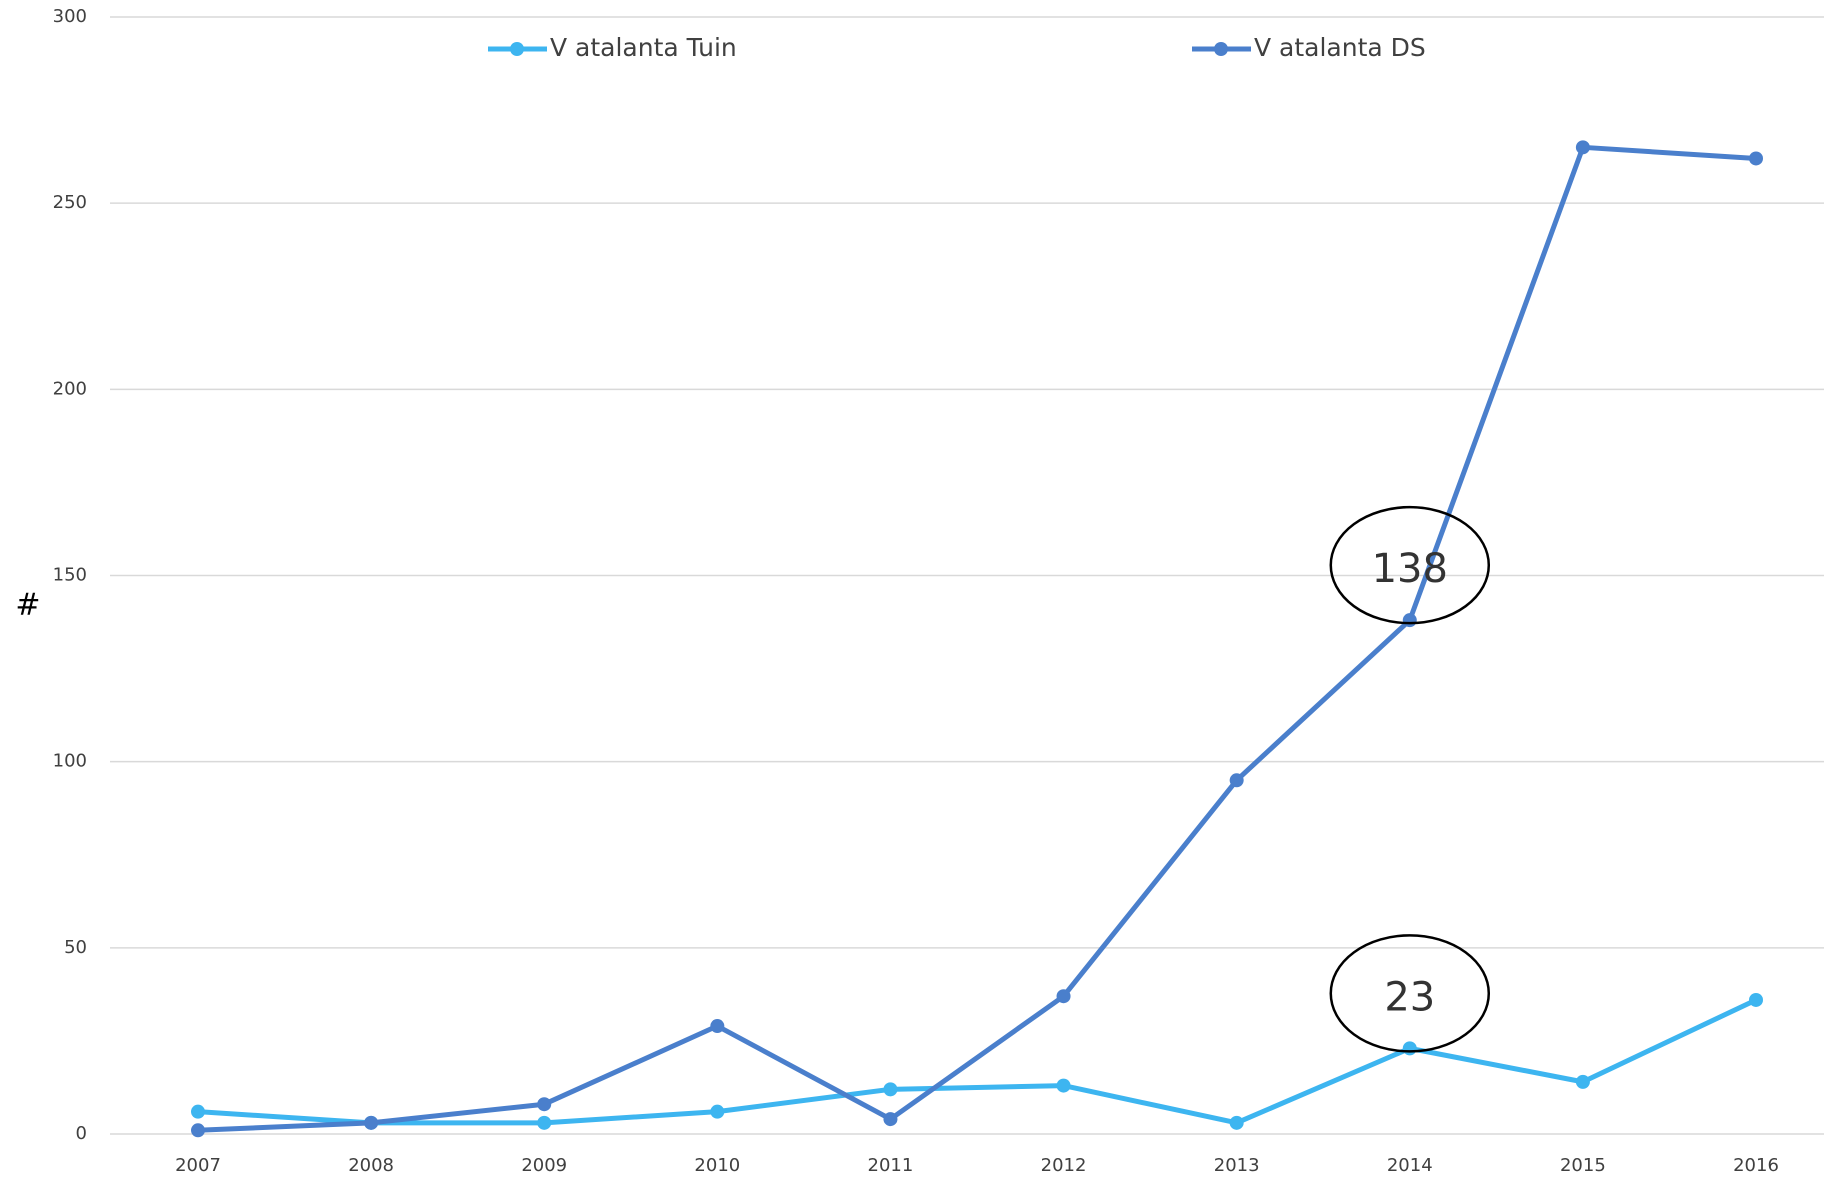 The width and height of the screenshot is (1824, 1182). What do you see at coordinates (81, 1133) in the screenshot?
I see `y-tick-label: 0` at bounding box center [81, 1133].